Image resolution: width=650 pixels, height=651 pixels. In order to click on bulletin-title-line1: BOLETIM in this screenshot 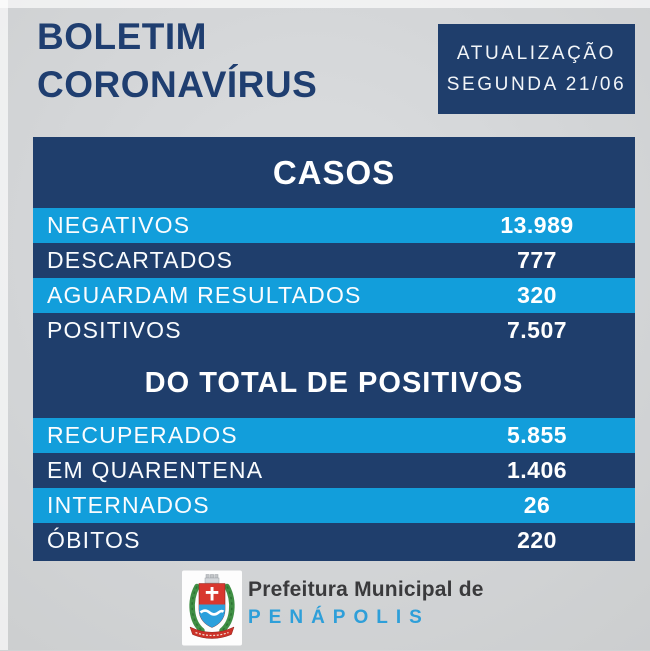, I will do `click(122, 36)`.